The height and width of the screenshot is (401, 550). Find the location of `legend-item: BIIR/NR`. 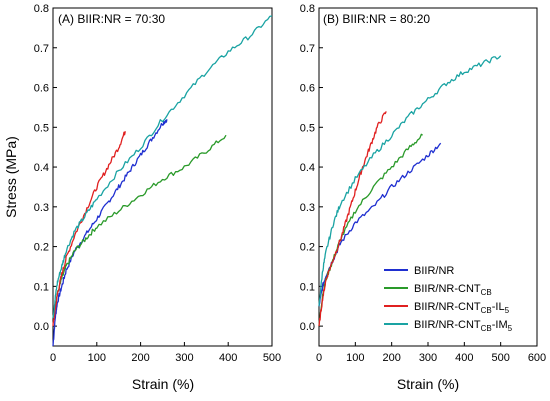

legend-item: BIIR/NR is located at coordinates (419, 271).